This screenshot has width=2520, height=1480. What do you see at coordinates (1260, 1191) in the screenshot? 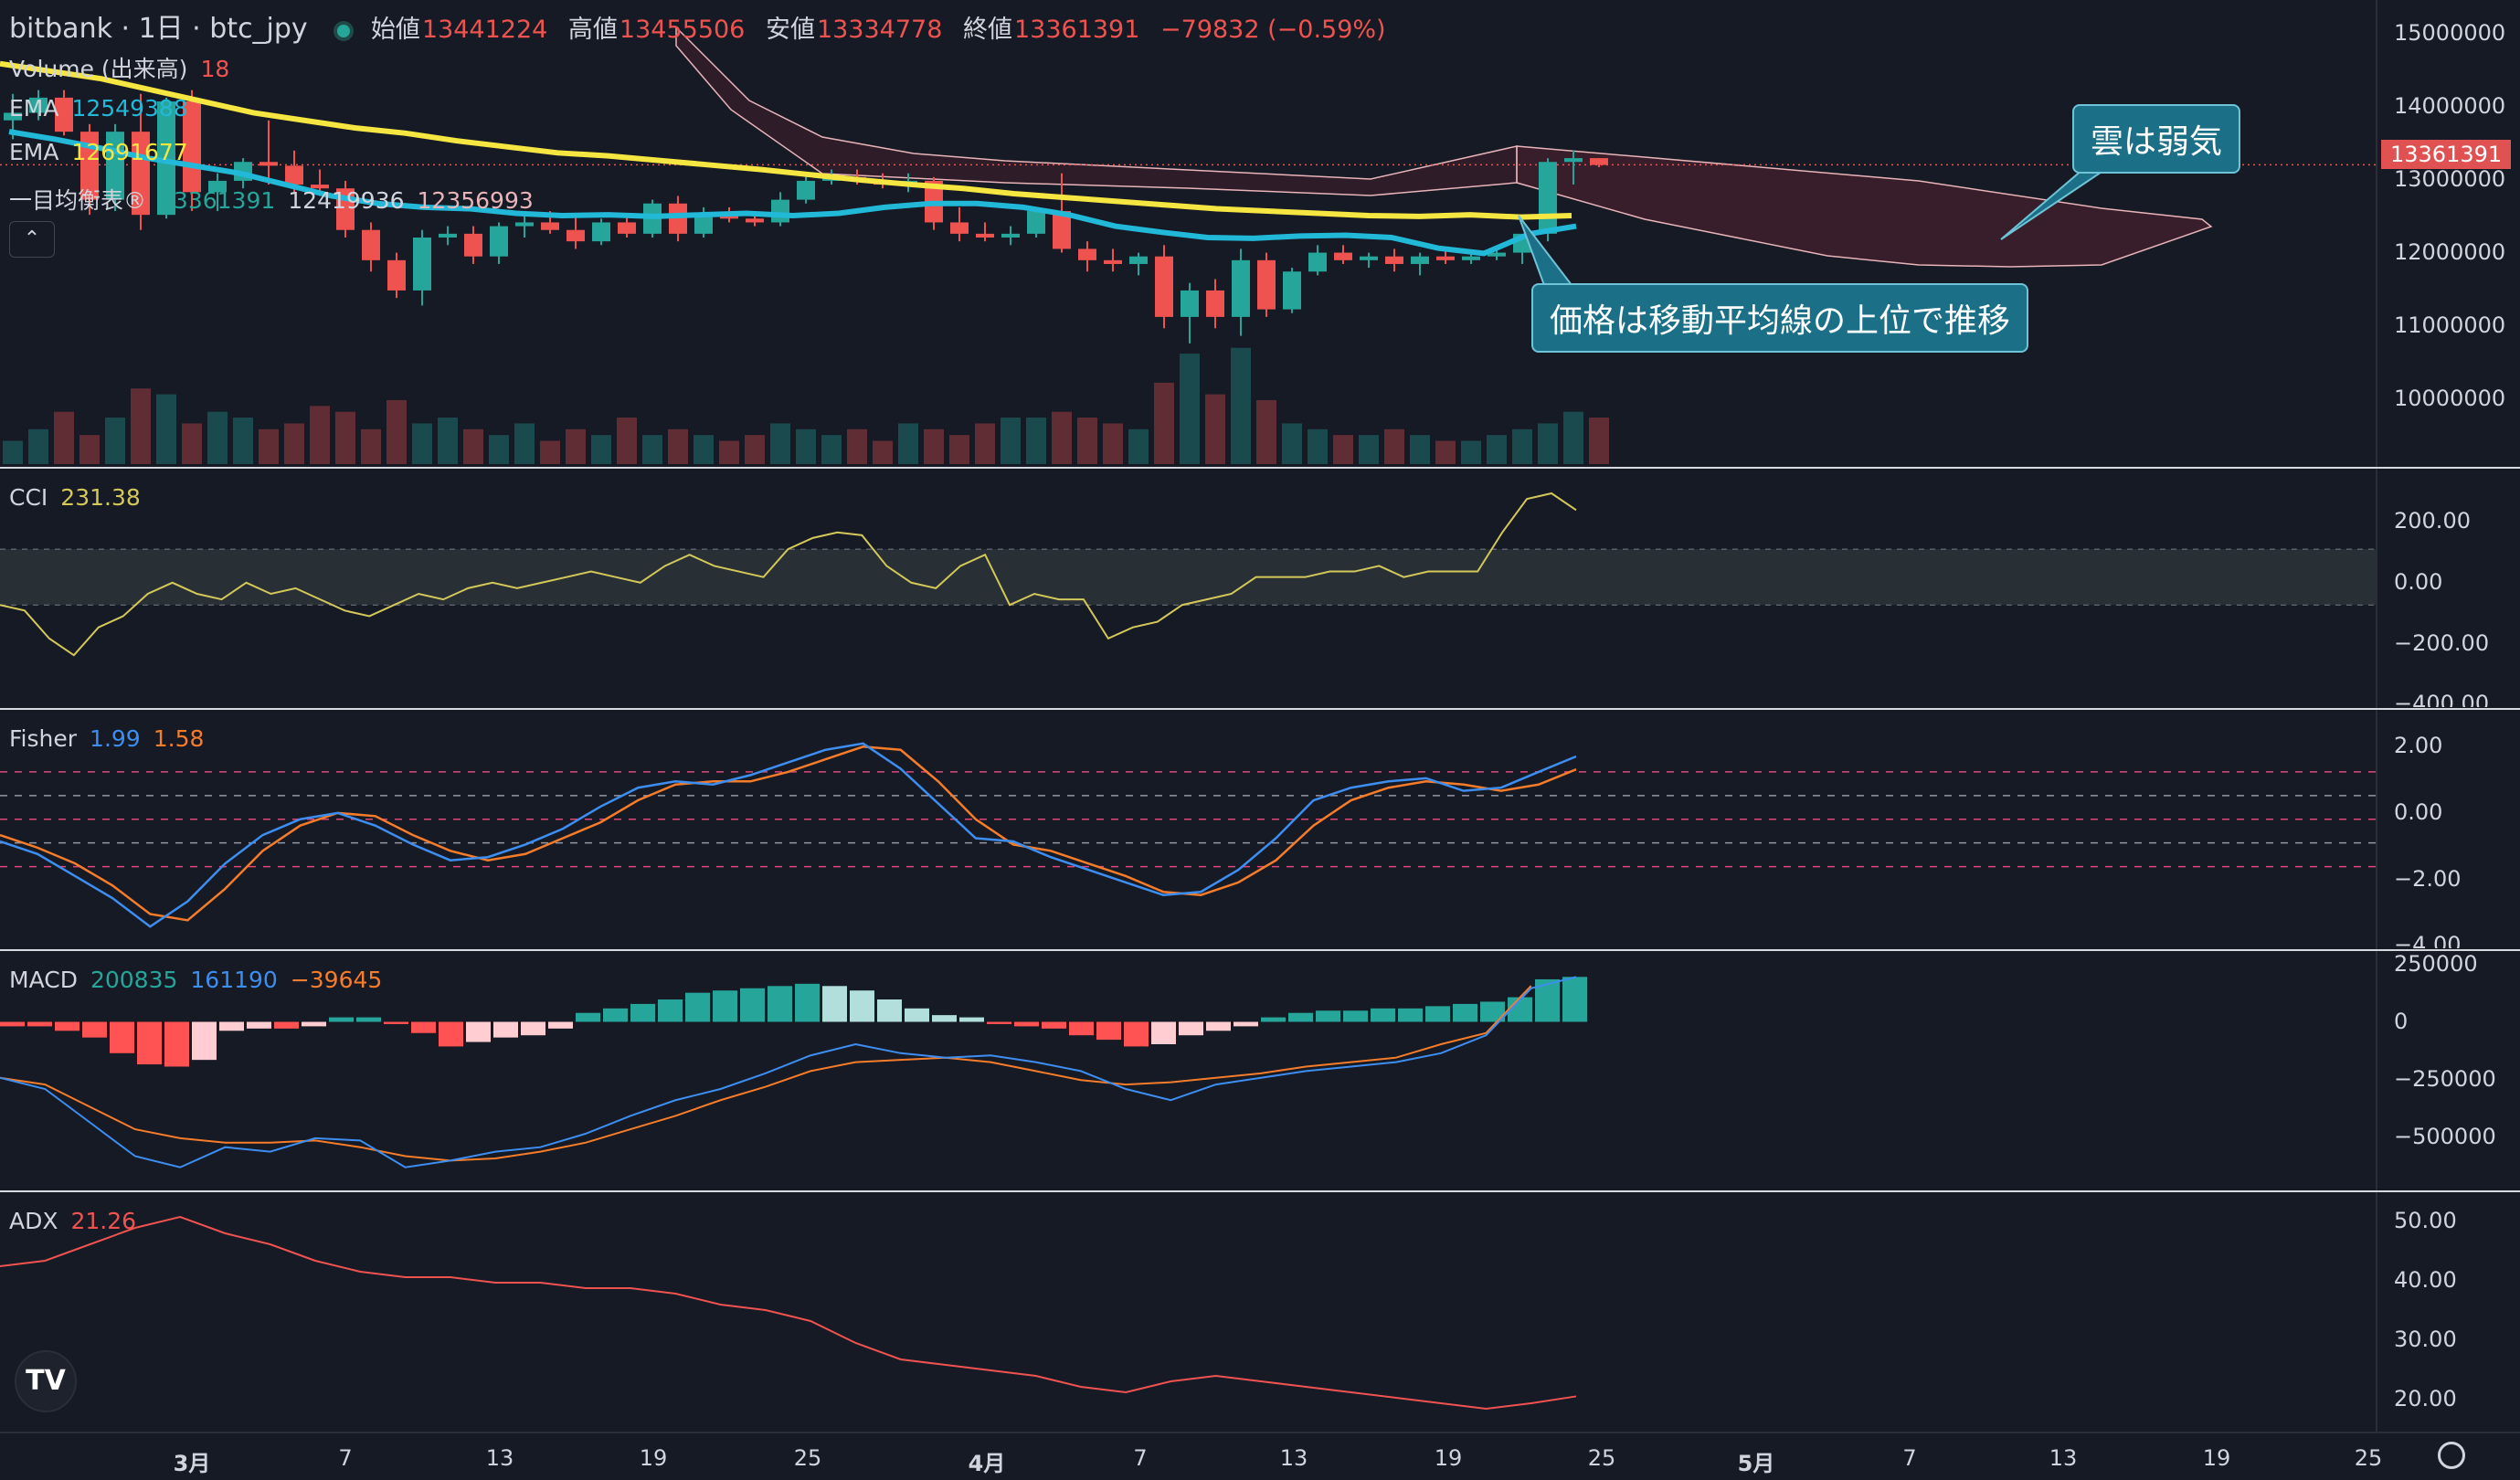
I see `pane-divider-adx` at bounding box center [1260, 1191].